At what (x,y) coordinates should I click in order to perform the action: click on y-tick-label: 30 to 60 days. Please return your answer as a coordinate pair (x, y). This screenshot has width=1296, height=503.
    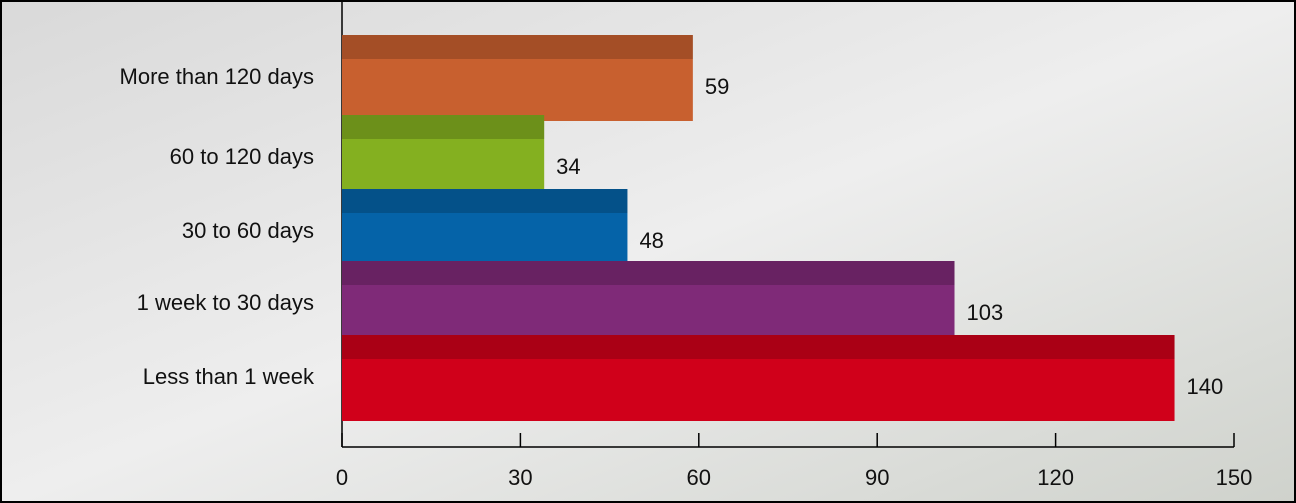
    Looking at the image, I should click on (248, 230).